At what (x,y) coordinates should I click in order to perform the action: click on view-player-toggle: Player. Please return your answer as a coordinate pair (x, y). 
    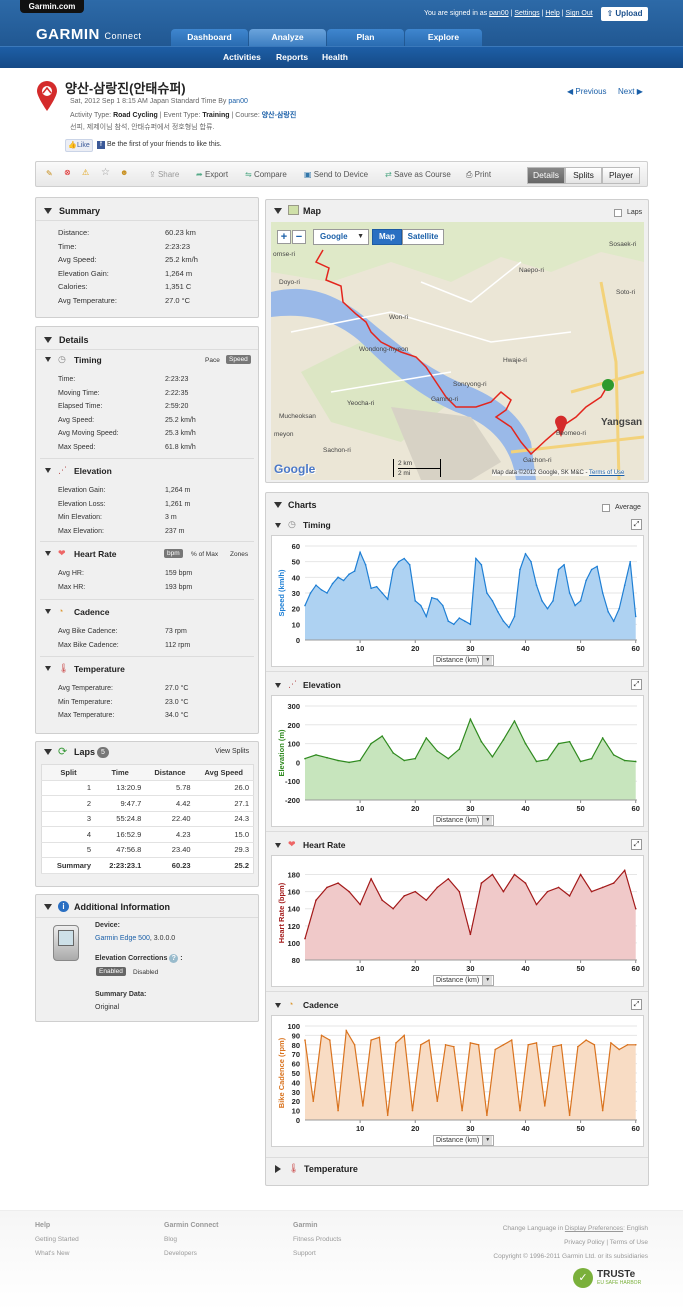
    Looking at the image, I should click on (621, 175).